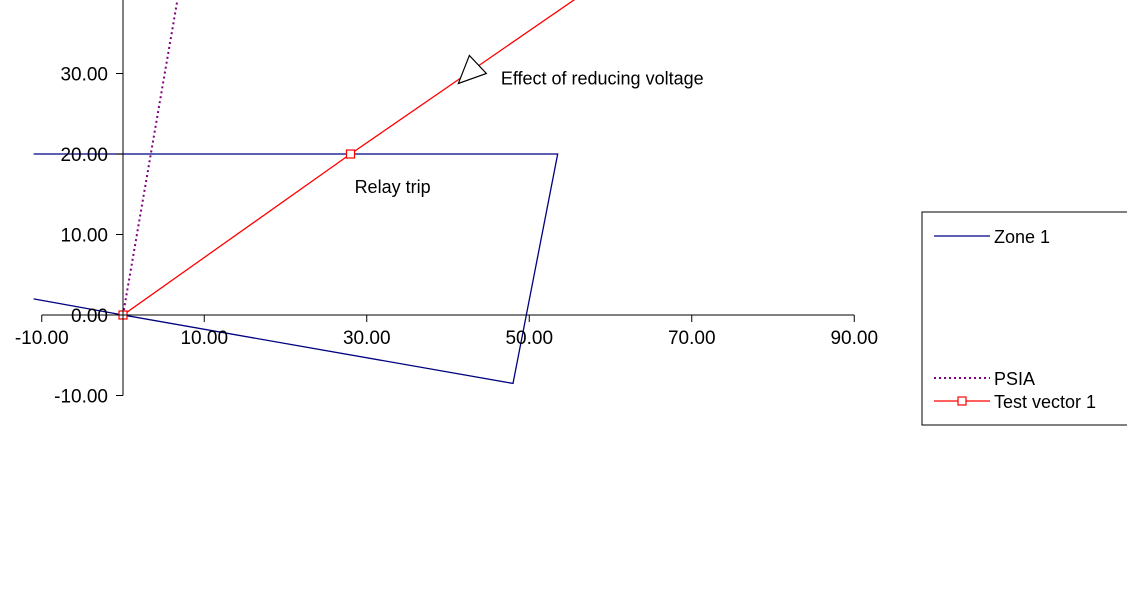  I want to click on x-tick-label: 30.00, so click(367, 338).